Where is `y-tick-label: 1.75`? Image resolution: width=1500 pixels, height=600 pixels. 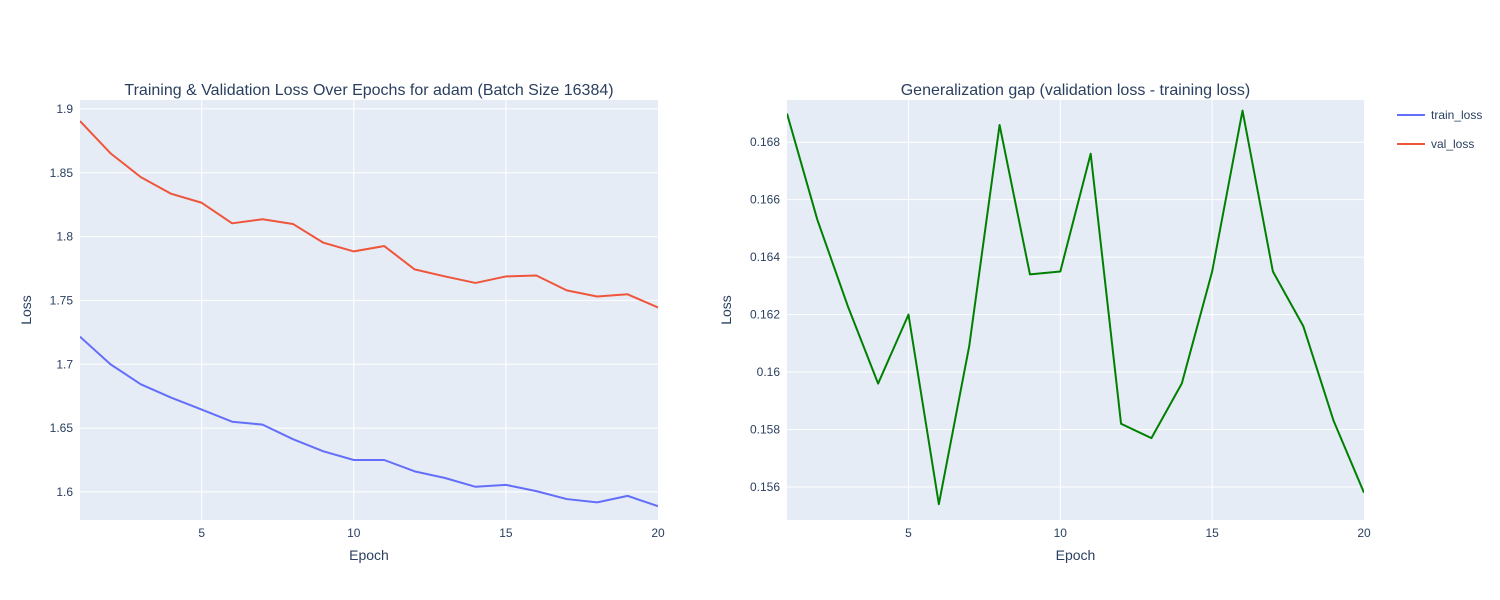
y-tick-label: 1.75 is located at coordinates (62, 300).